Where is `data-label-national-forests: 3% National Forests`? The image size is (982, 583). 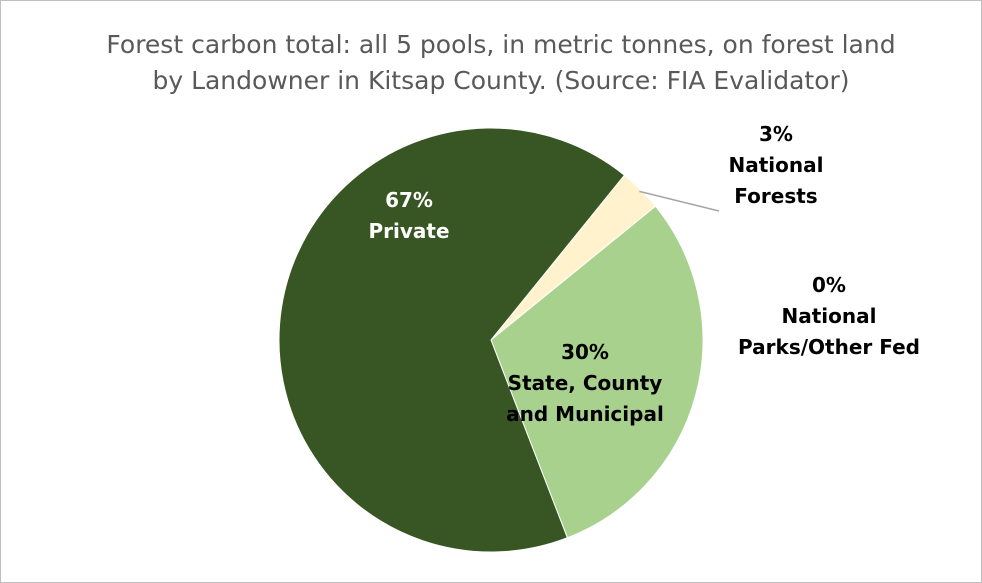
data-label-national-forests: 3% National Forests is located at coordinates (776, 165).